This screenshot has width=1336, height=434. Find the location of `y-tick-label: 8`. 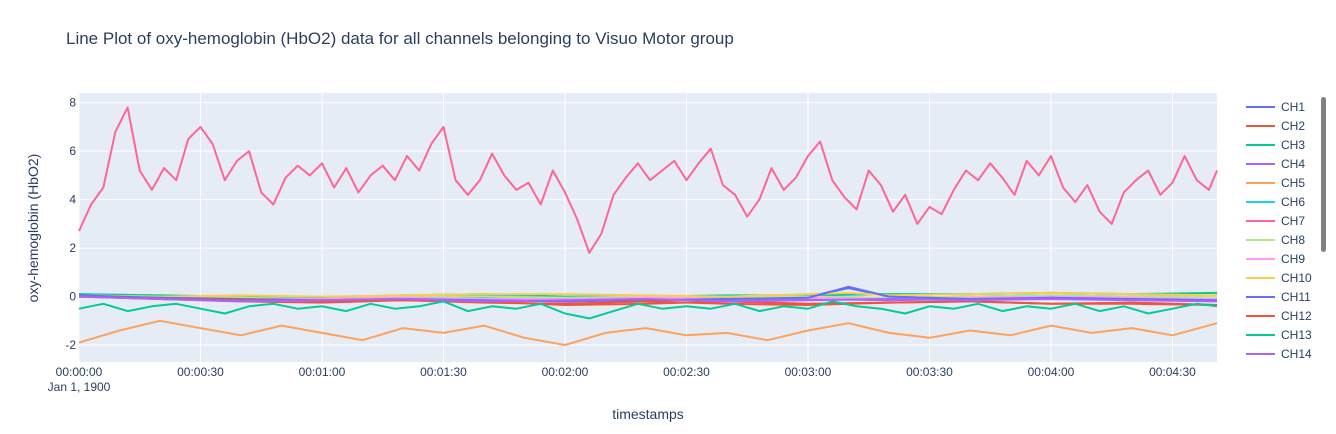

y-tick-label: 8 is located at coordinates (72, 103).